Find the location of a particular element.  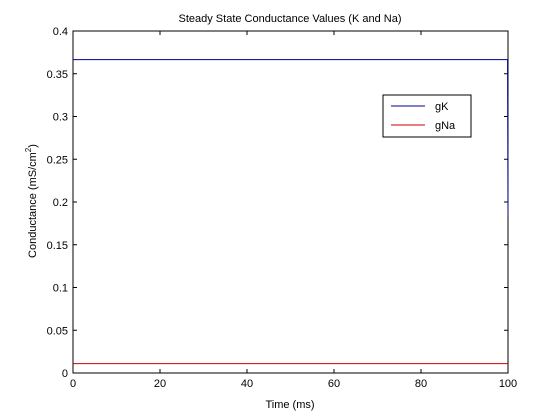

x-tick-label: 100 is located at coordinates (508, 384).